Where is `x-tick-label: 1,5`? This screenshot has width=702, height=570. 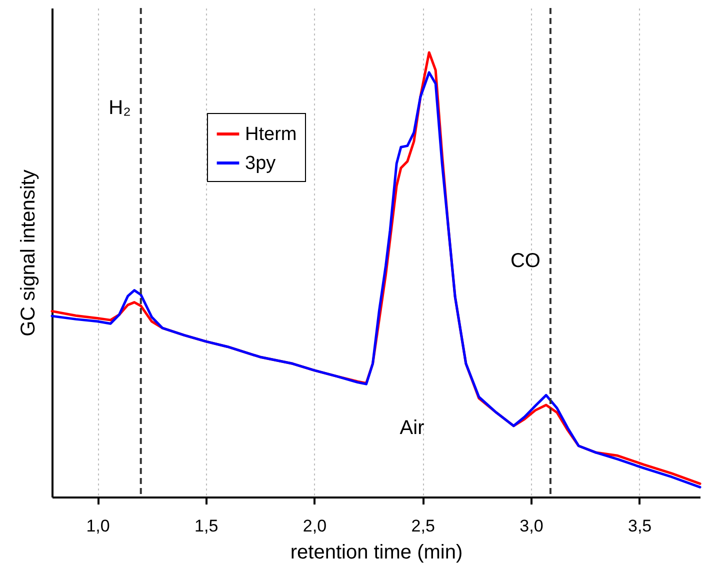 x-tick-label: 1,5 is located at coordinates (206, 526).